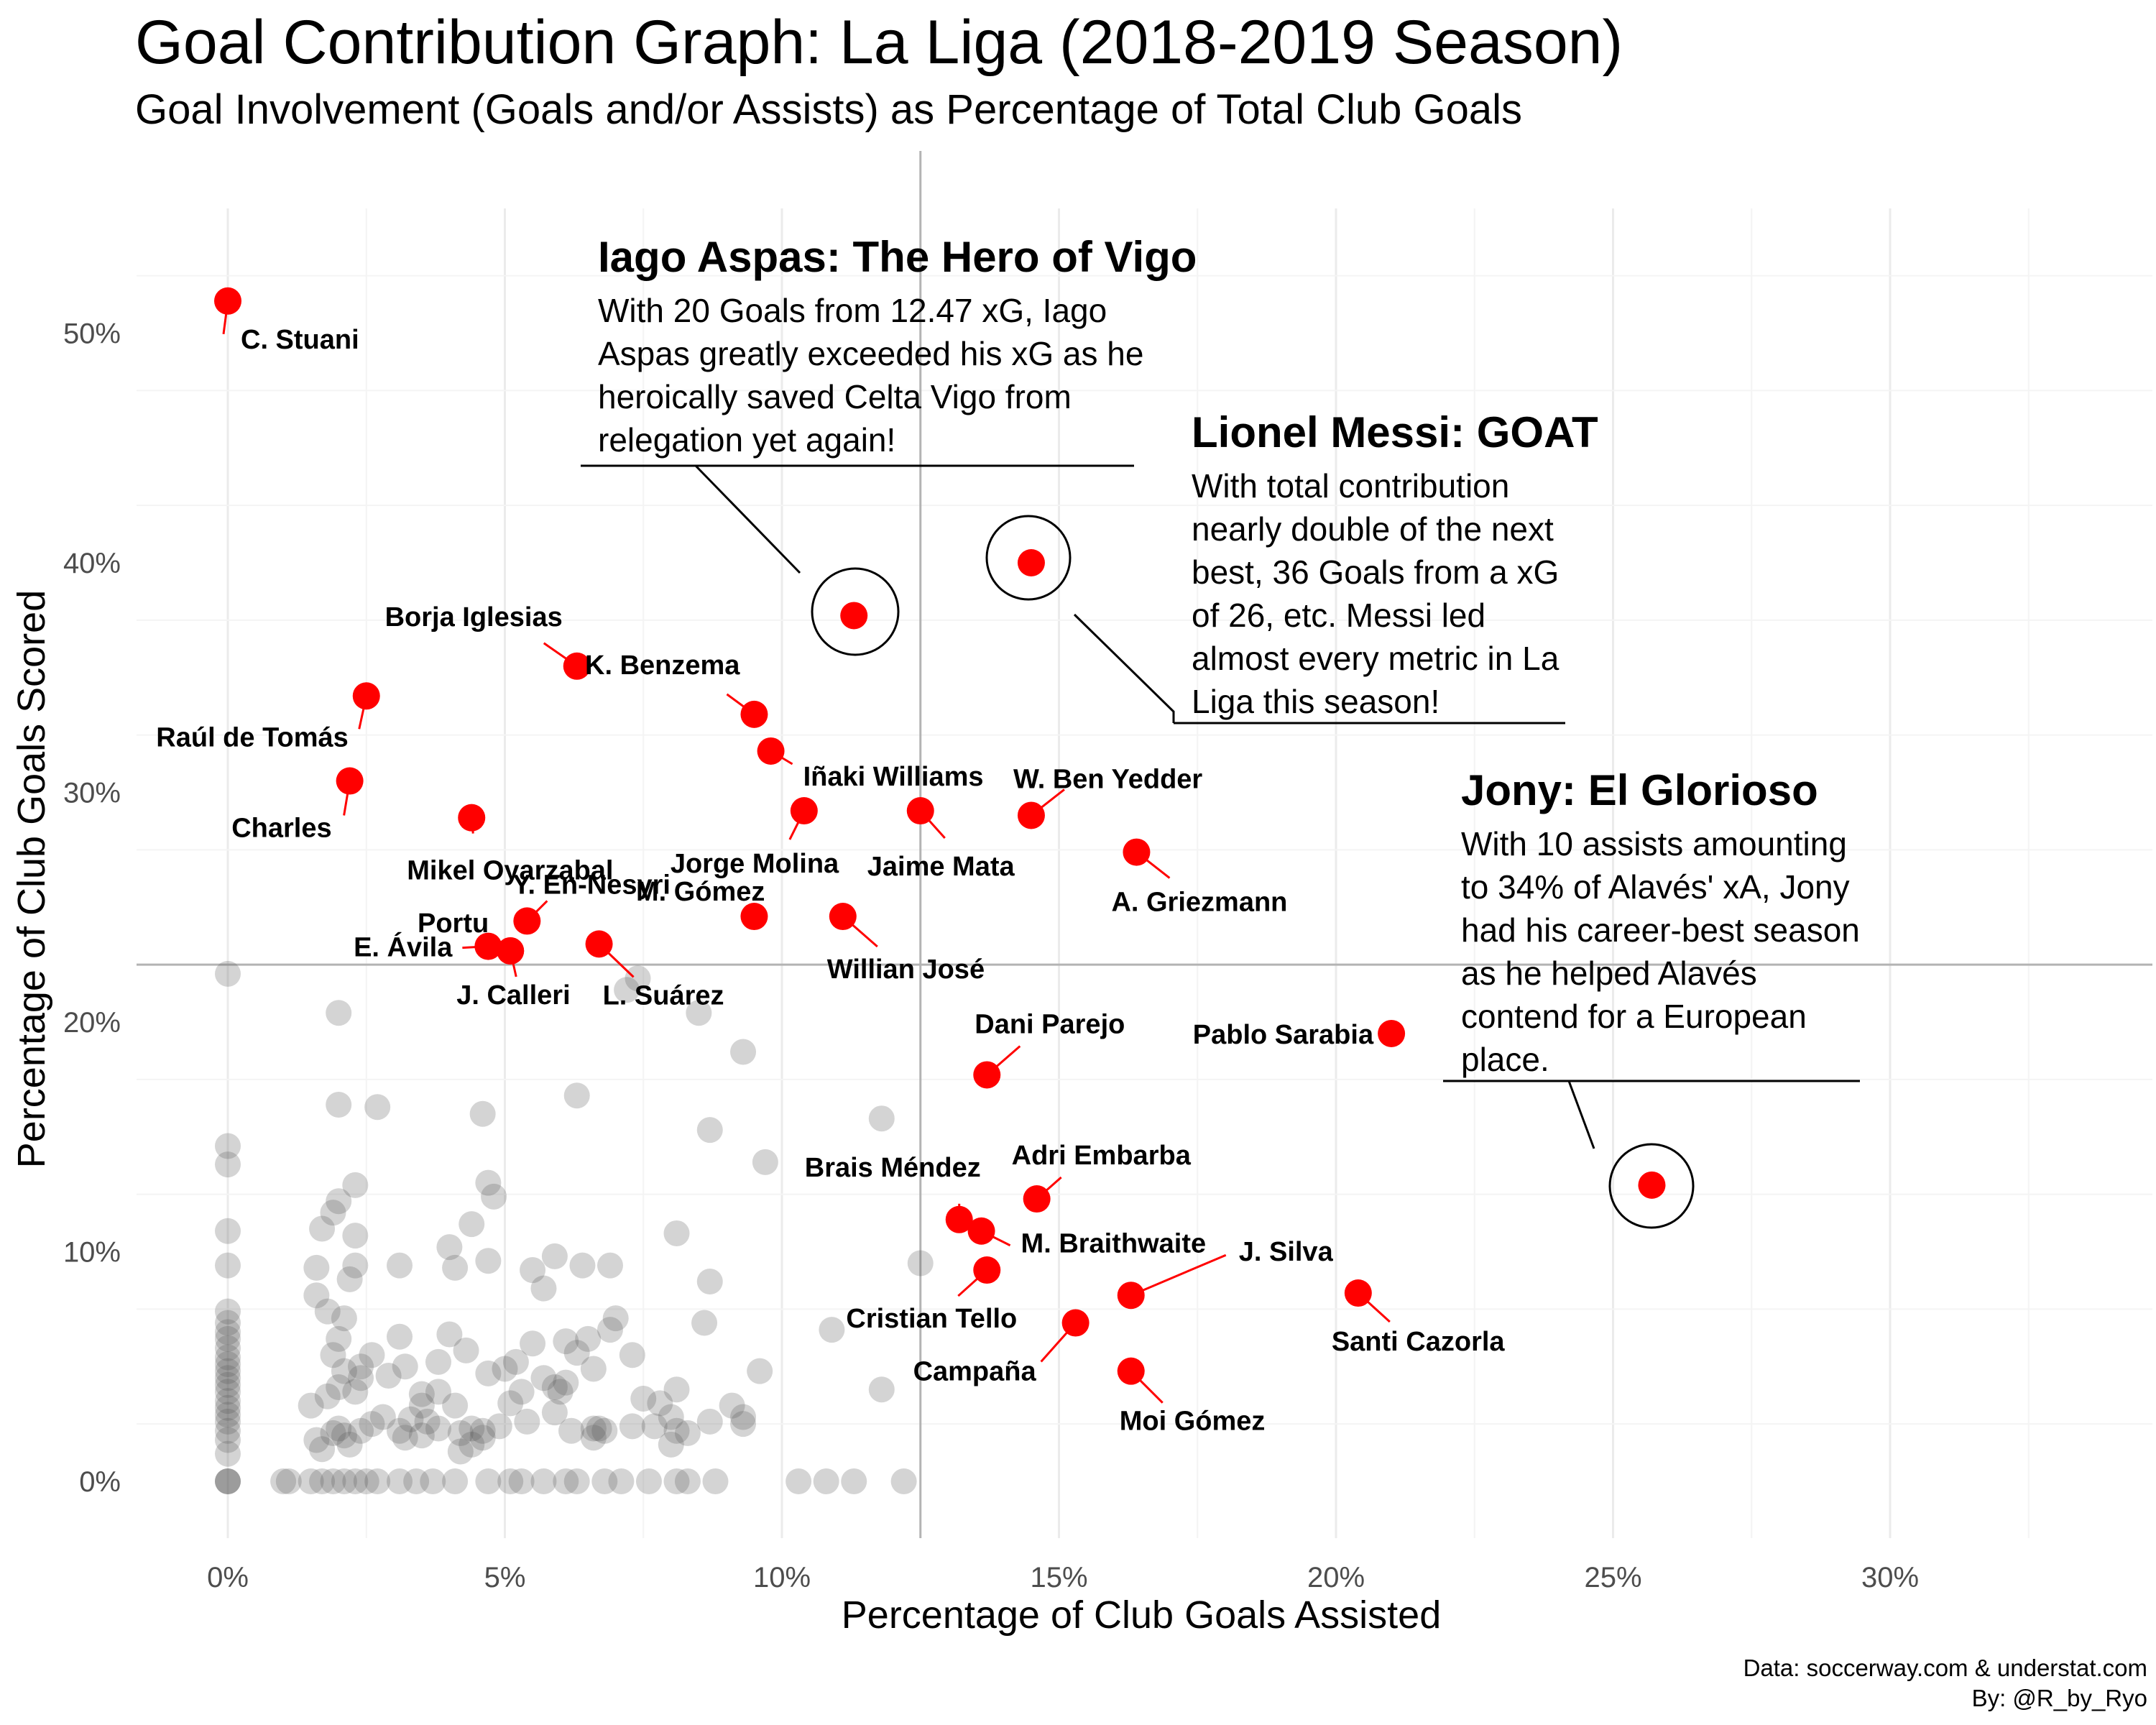  Describe the element at coordinates (252, 737) in the screenshot. I see `player-label: Raúl de Tomás` at that location.